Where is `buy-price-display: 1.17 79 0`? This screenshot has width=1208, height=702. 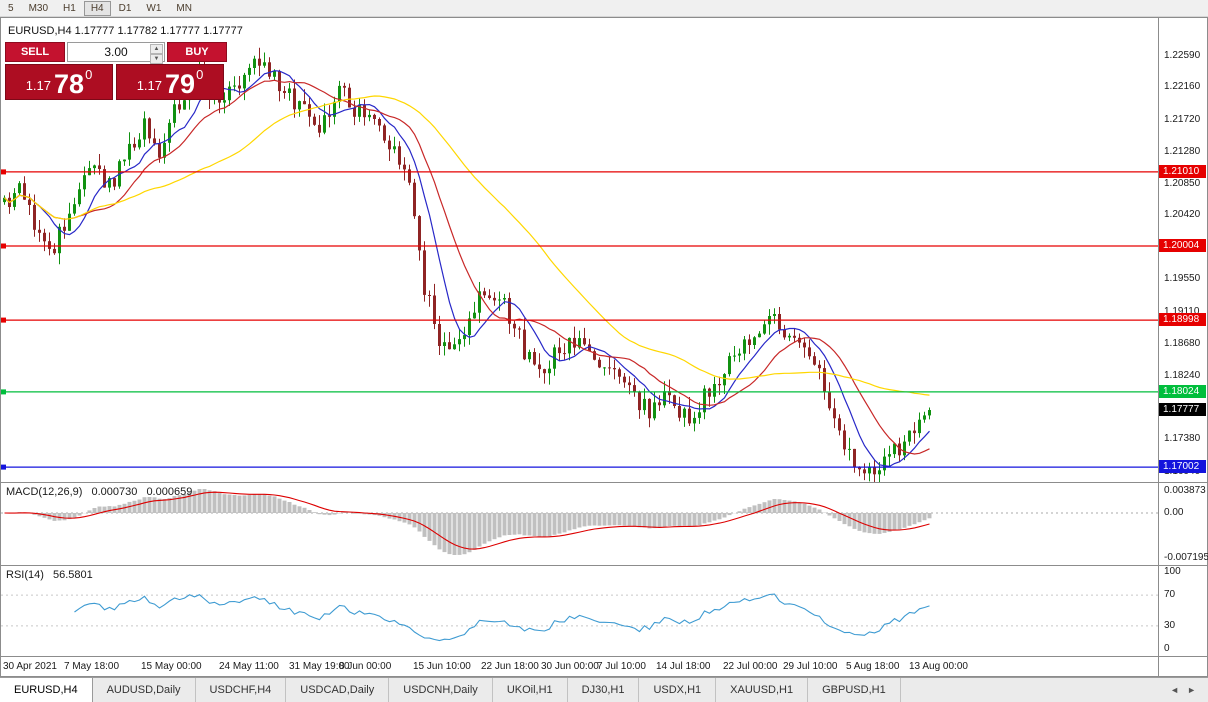
buy-price-display: 1.17 79 0 is located at coordinates (170, 82).